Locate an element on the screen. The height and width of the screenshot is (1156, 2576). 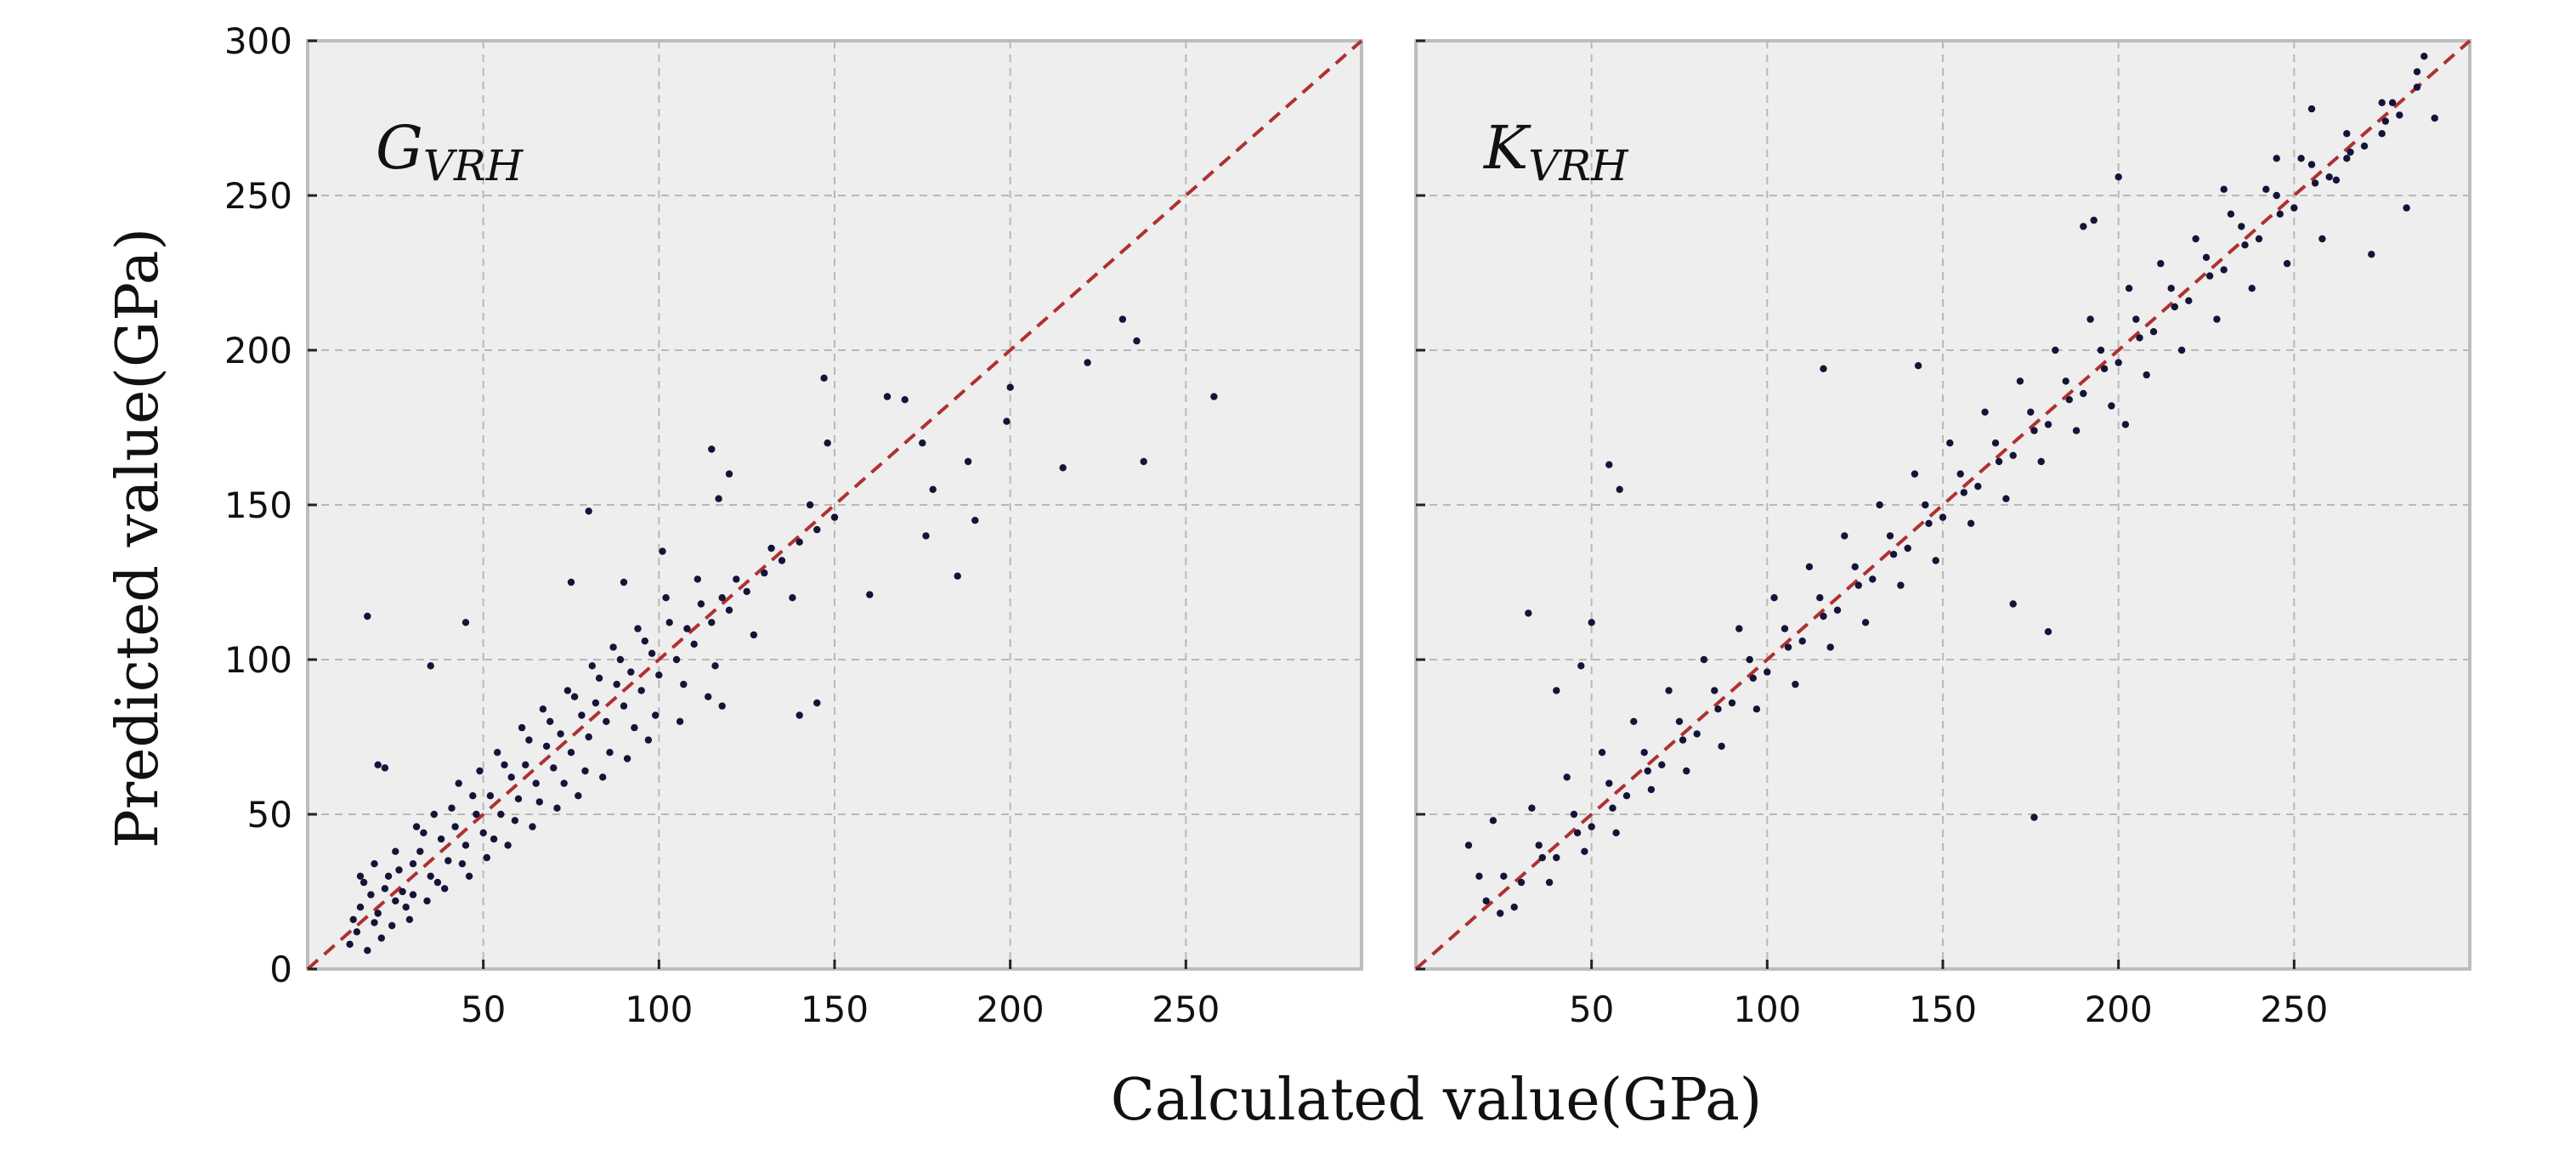
x-axis-title: Calculated value(GPa) is located at coordinates (1437, 1100).